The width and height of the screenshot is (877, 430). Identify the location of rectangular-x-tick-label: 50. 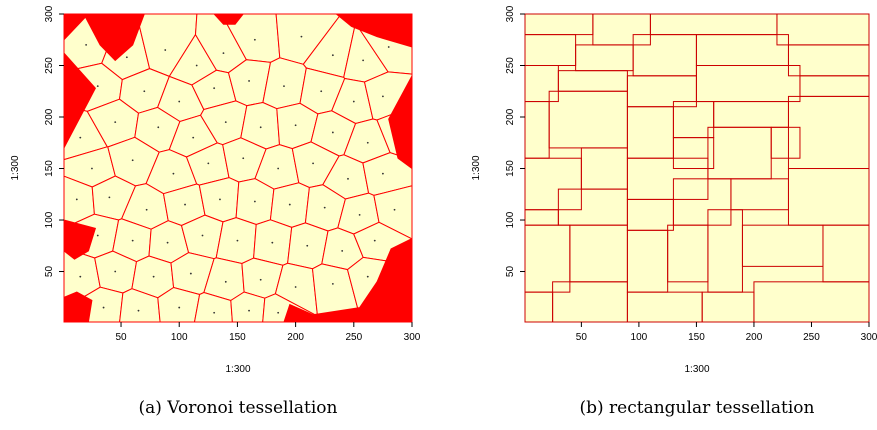
(582, 337).